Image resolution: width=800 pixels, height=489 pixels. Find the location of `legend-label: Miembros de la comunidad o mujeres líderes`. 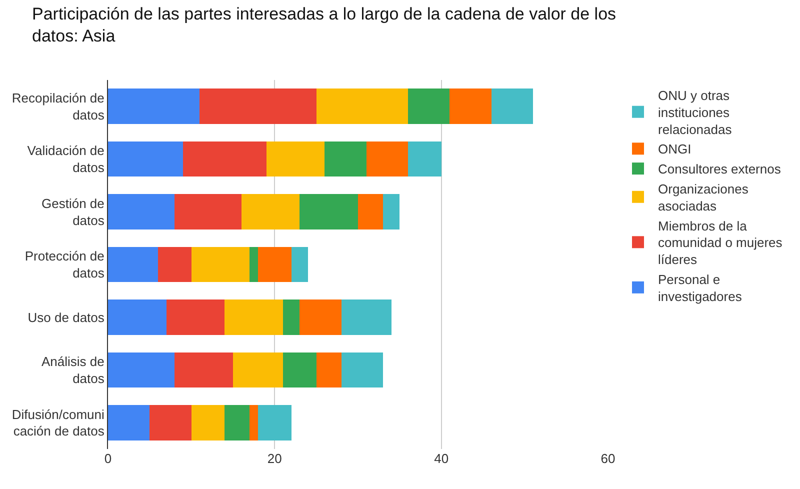

legend-label: Miembros de la comunidad o mujeres líderes is located at coordinates (720, 243).